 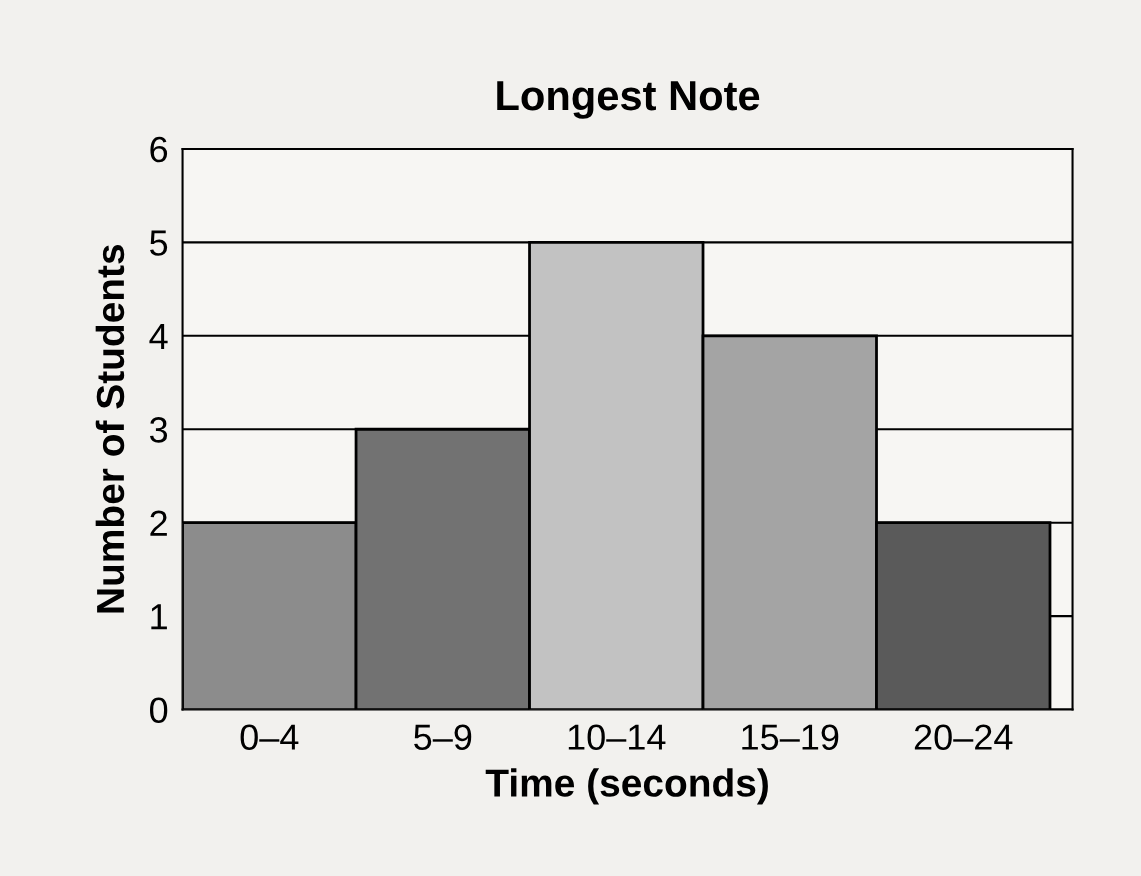 What do you see at coordinates (158, 430) in the screenshot?
I see `y-tick-label: 3` at bounding box center [158, 430].